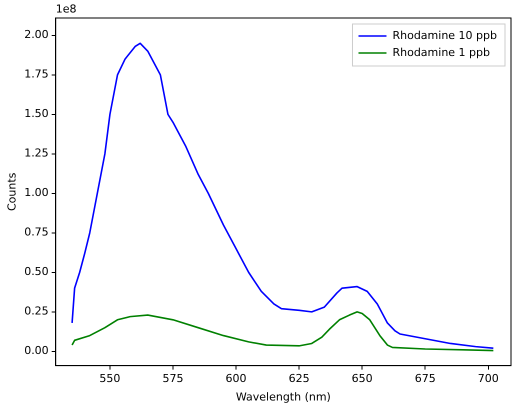 This screenshot has height=406, width=521. What do you see at coordinates (36, 271) in the screenshot?
I see `y-tick-label: 0.50` at bounding box center [36, 271].